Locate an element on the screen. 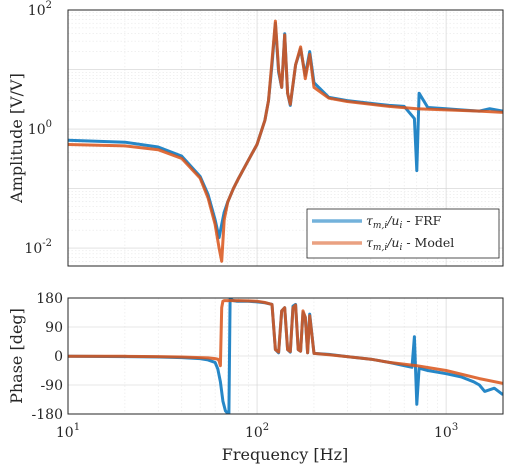 The width and height of the screenshot is (509, 469). phase-ytick-label: -90 is located at coordinates (51, 386).